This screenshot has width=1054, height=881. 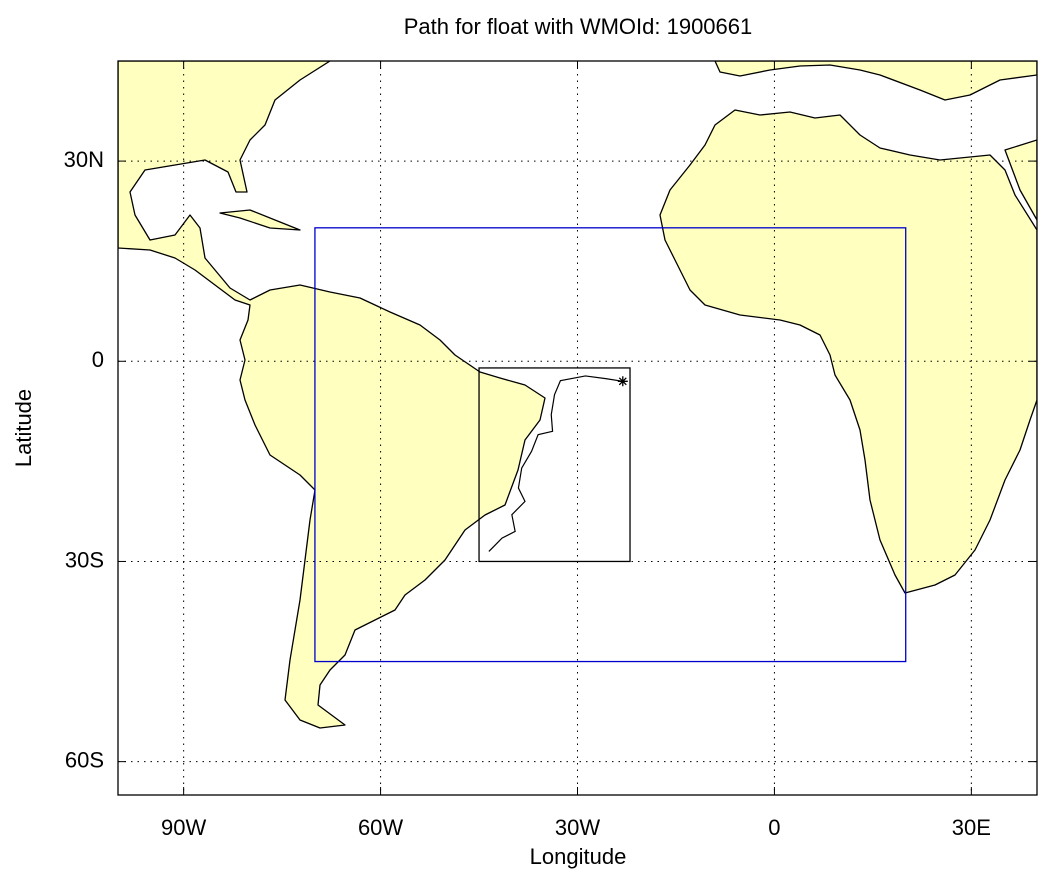 I want to click on x-tick-label: 30W, so click(x=577, y=827).